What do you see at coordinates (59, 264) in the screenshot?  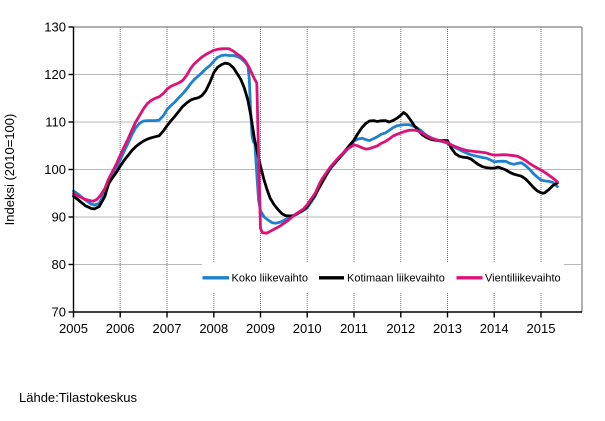 I see `svg-text: 80` at bounding box center [59, 264].